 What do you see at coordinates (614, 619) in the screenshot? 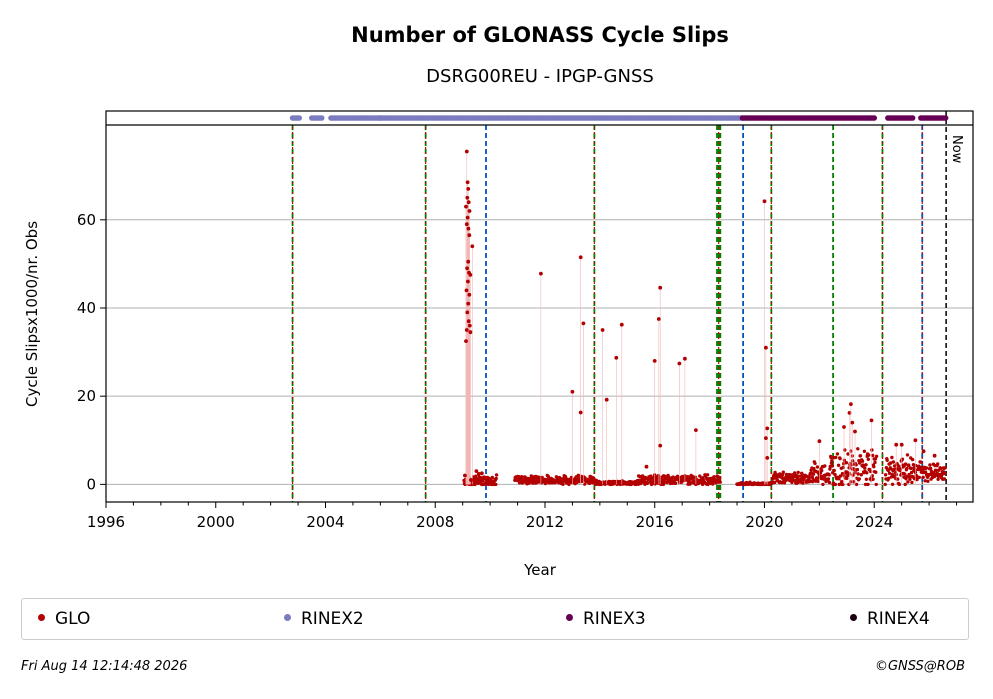
I see `legend-label: RINEX3` at bounding box center [614, 619].